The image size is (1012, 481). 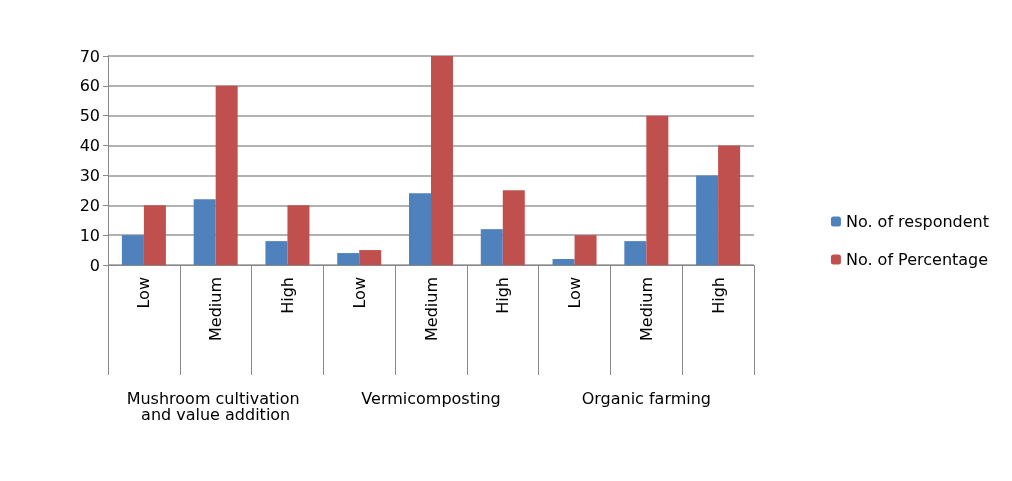 I want to click on y-tick-label: 40, so click(x=89, y=146).